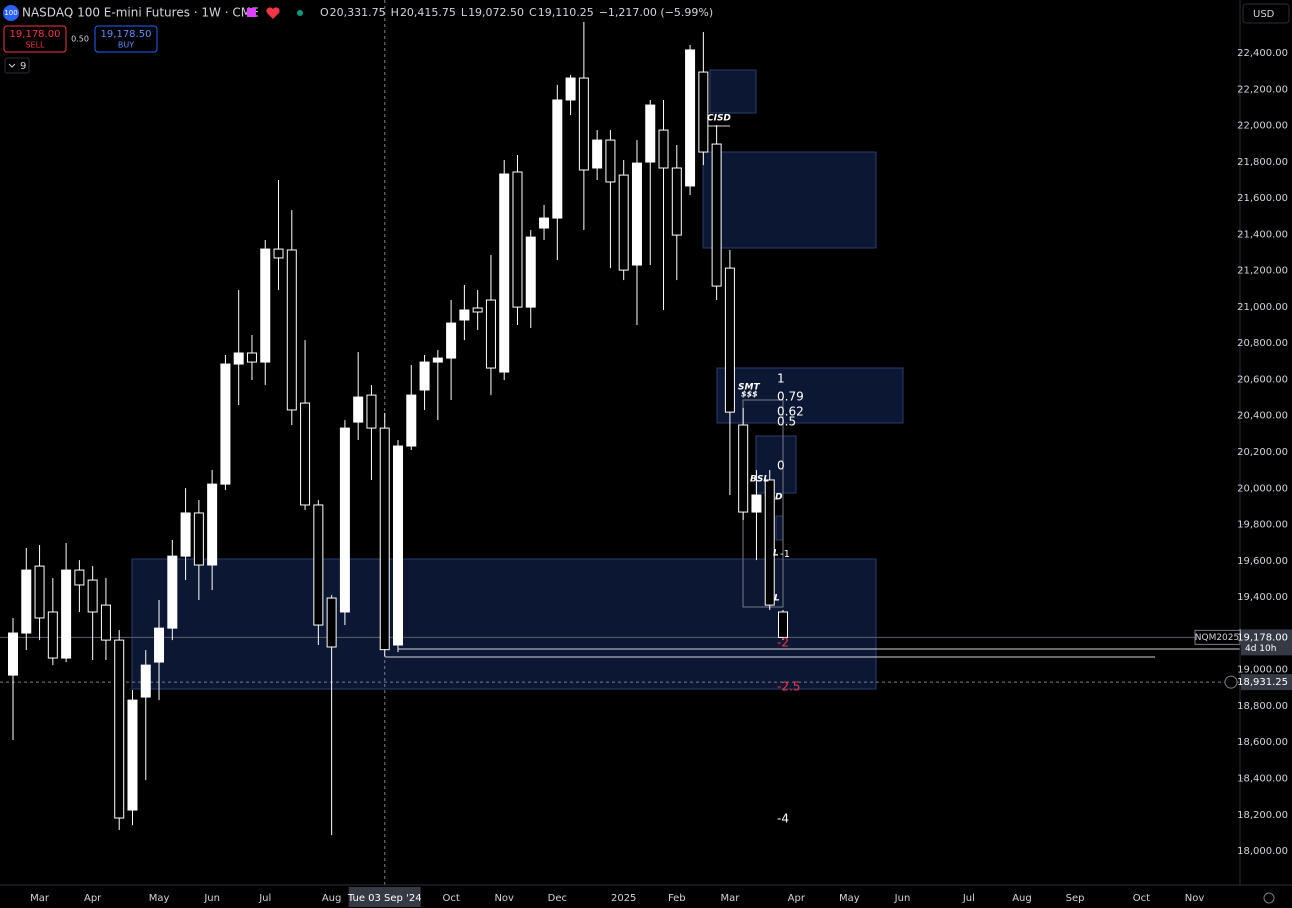  Describe the element at coordinates (126, 39) in the screenshot. I see `buy-button` at that location.